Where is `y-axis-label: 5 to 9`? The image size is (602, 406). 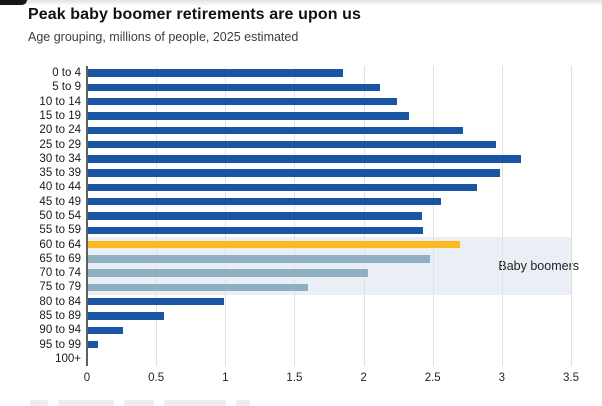 y-axis-label: 5 to 9 is located at coordinates (66, 87).